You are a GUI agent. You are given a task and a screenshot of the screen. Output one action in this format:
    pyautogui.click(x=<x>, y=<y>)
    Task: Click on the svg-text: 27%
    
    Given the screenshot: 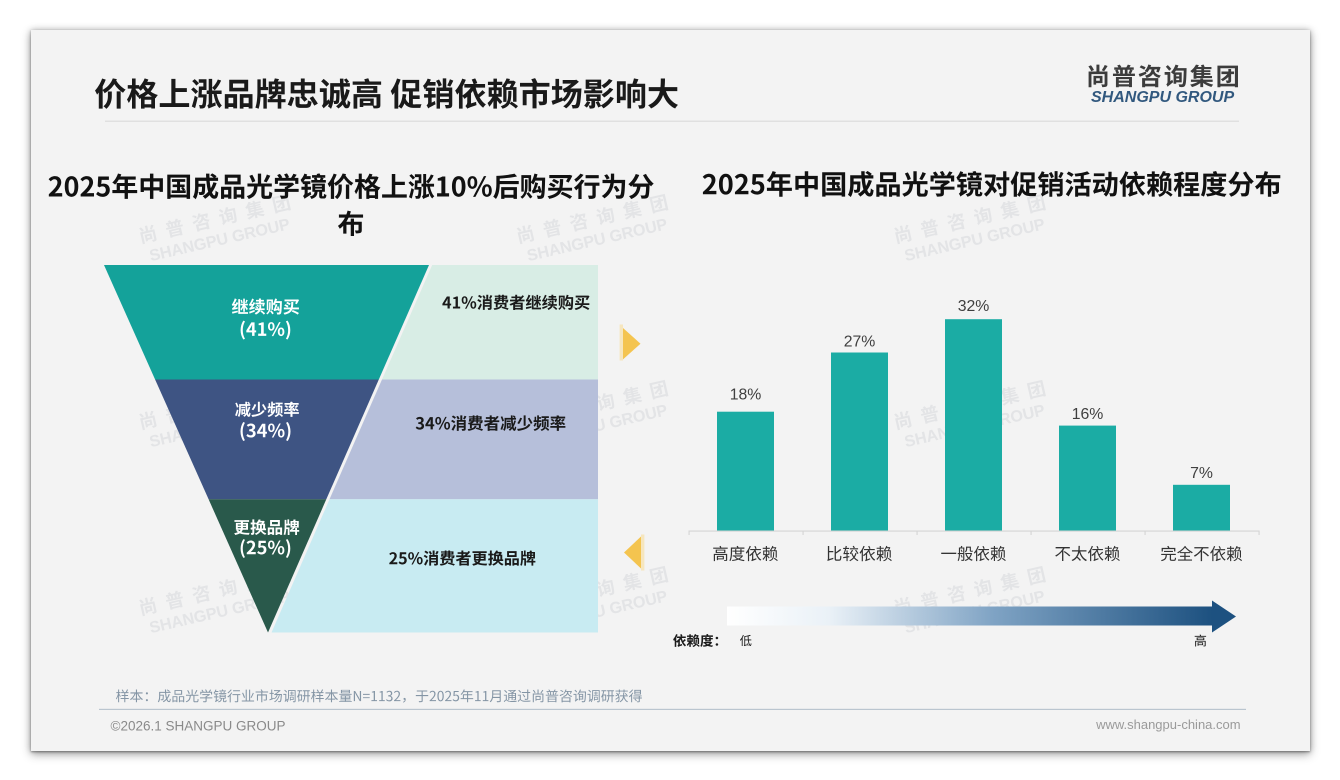 What is the action you would take?
    pyautogui.click(x=860, y=341)
    